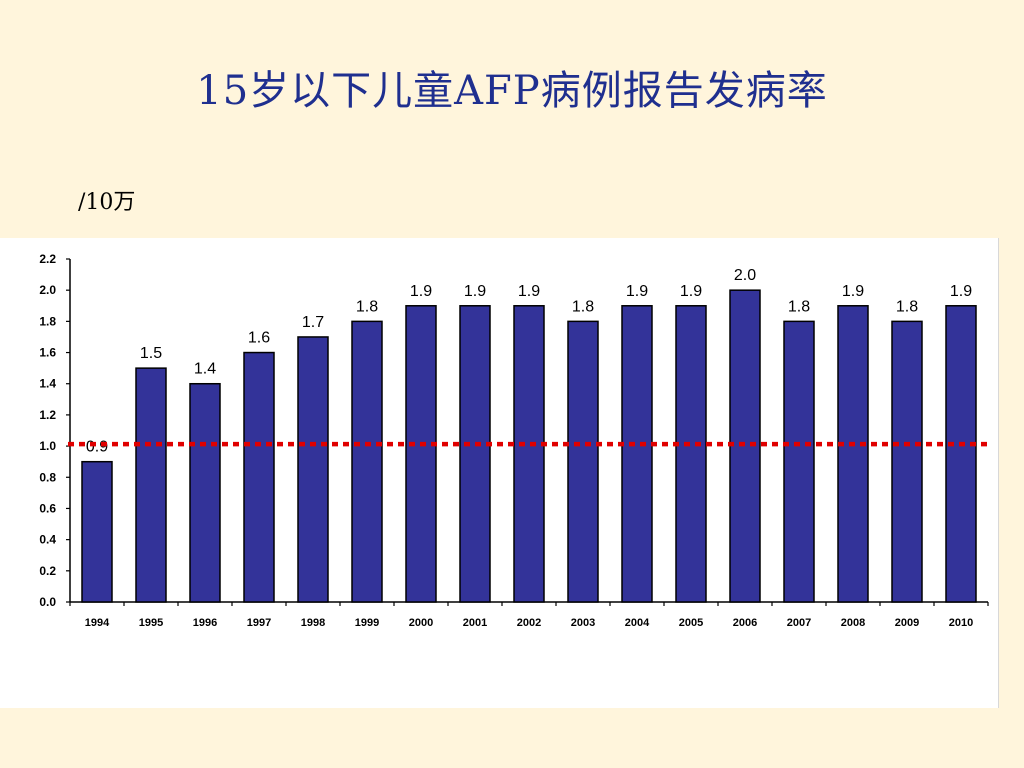 The height and width of the screenshot is (768, 1024). Describe the element at coordinates (313, 322) in the screenshot. I see `data-label: 1.7` at that location.